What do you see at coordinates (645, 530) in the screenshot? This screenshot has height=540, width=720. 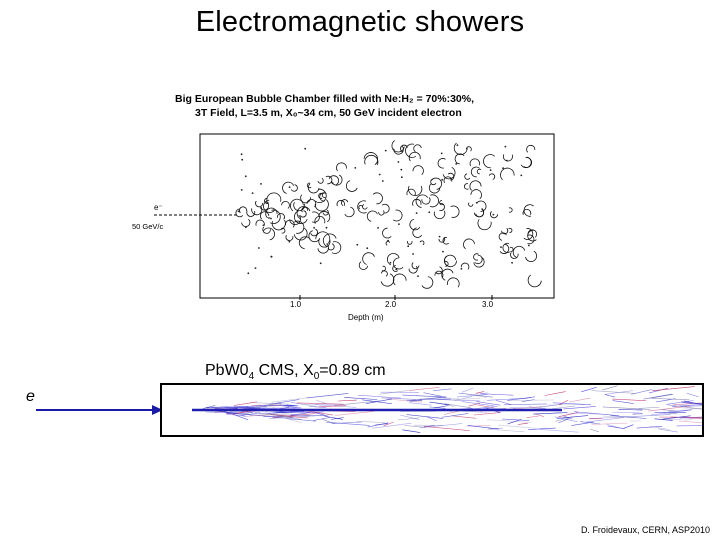 I see `credit-text: D. Froidevaux, CERN, ASP2010` at bounding box center [645, 530].